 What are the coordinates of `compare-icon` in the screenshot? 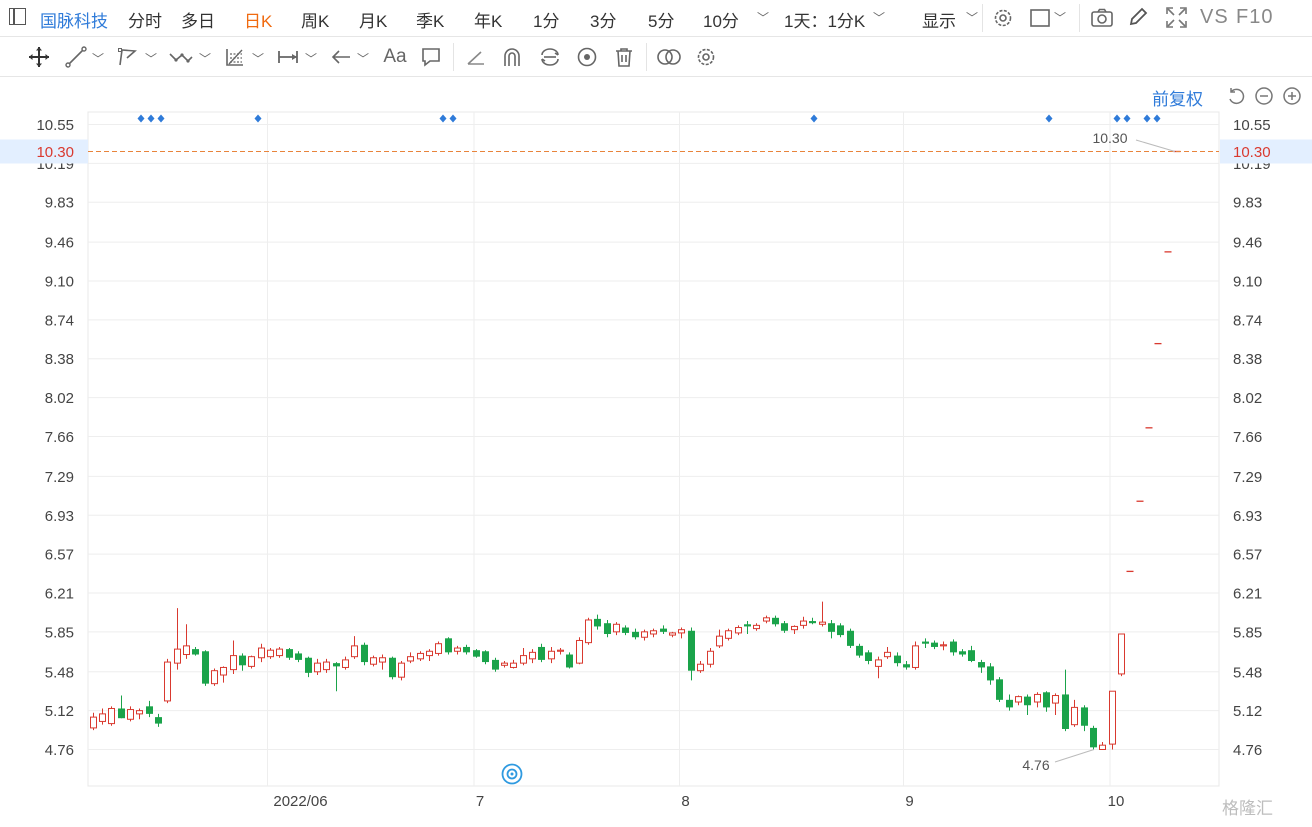 It's located at (669, 57).